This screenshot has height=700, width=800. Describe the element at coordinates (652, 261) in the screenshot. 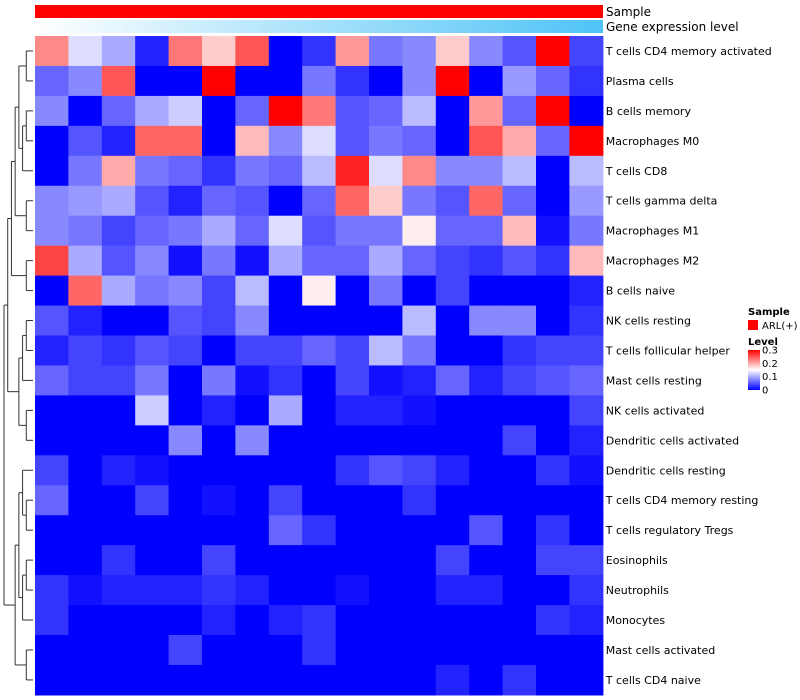

I see `row-label: Macrophages M2` at that location.